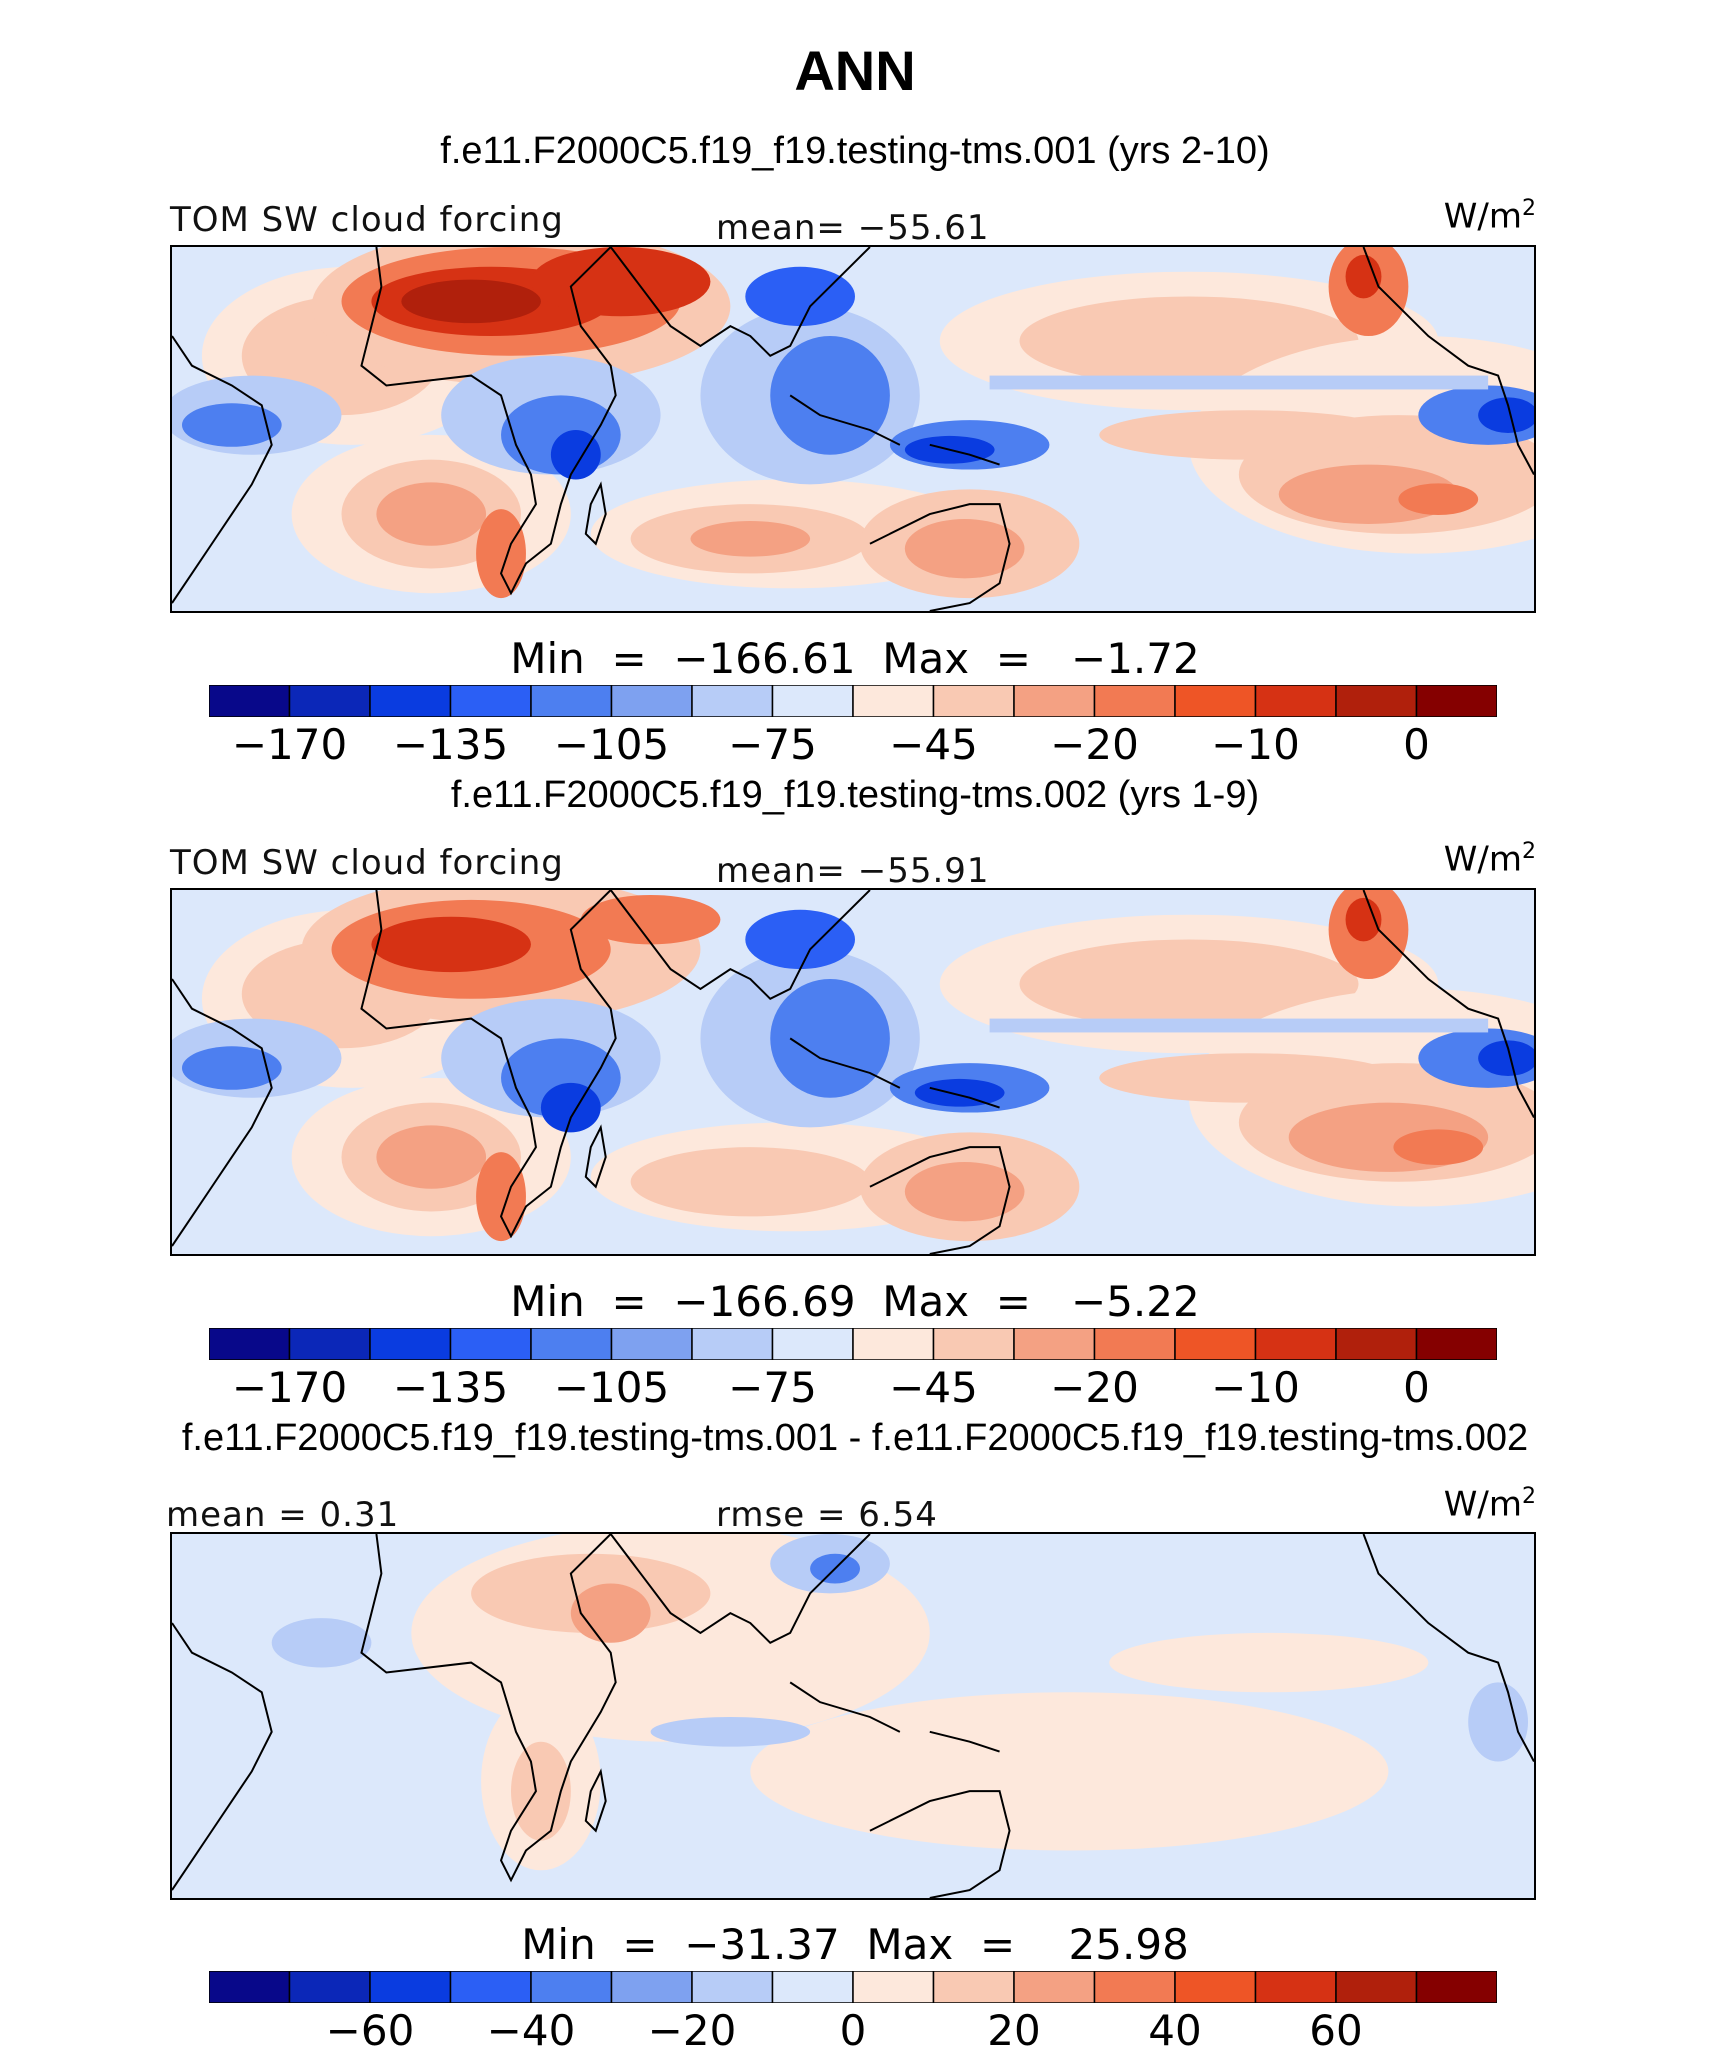 The width and height of the screenshot is (1710, 2067). I want to click on panel1-minmax: Min = −166.61 Max = −1.72, so click(855, 658).